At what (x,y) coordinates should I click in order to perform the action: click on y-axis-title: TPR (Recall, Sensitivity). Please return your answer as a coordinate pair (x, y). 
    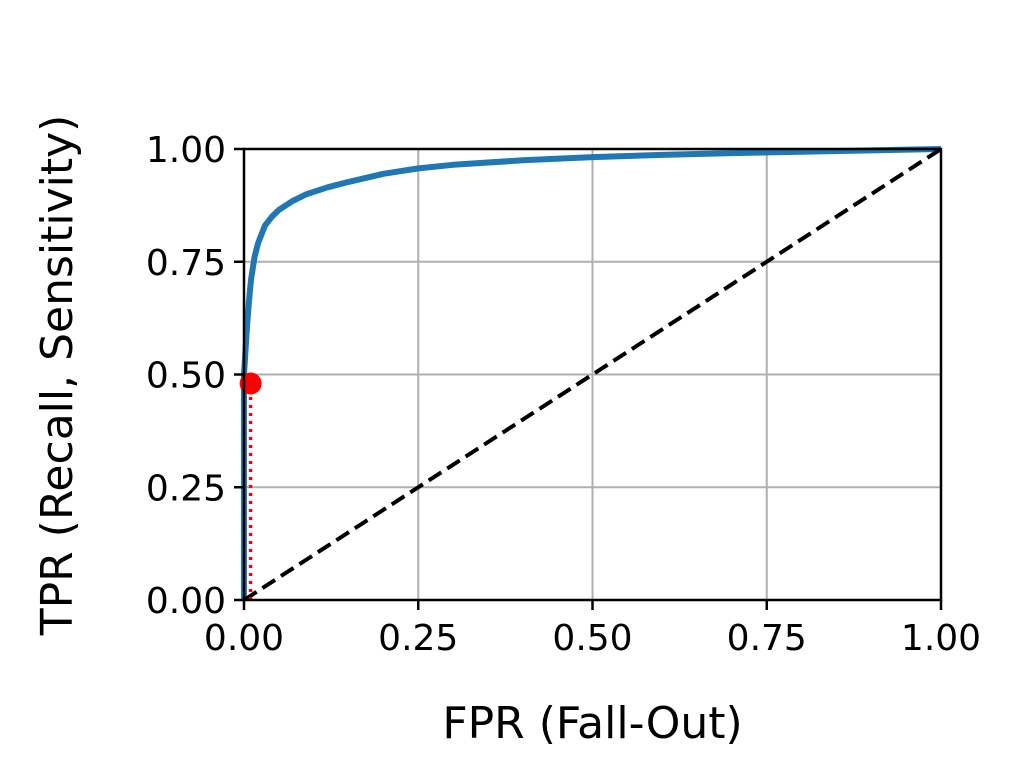
    Looking at the image, I should click on (57, 376).